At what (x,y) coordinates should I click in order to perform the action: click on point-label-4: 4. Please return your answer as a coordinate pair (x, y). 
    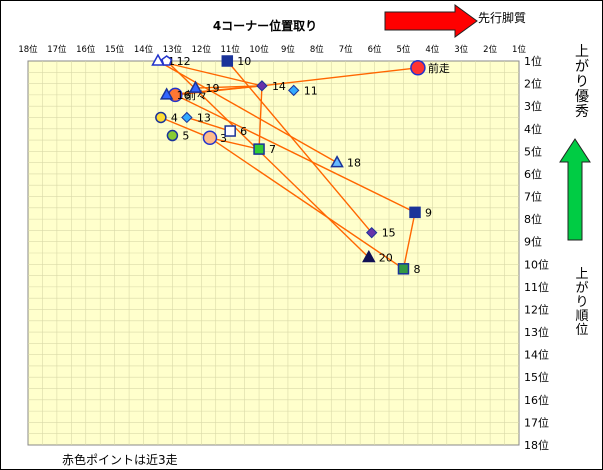
    Looking at the image, I should click on (174, 117).